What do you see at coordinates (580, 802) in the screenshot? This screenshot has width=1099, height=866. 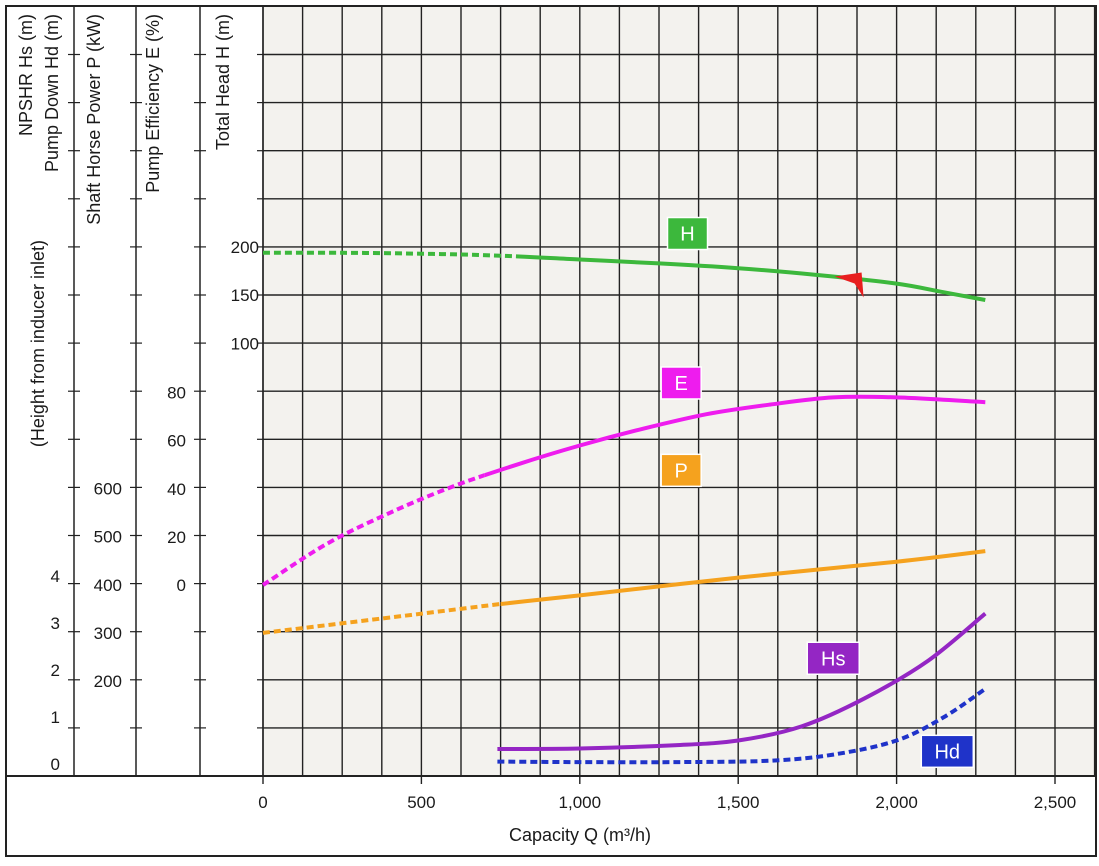 I see `x-tick-label: 1,000` at bounding box center [580, 802].